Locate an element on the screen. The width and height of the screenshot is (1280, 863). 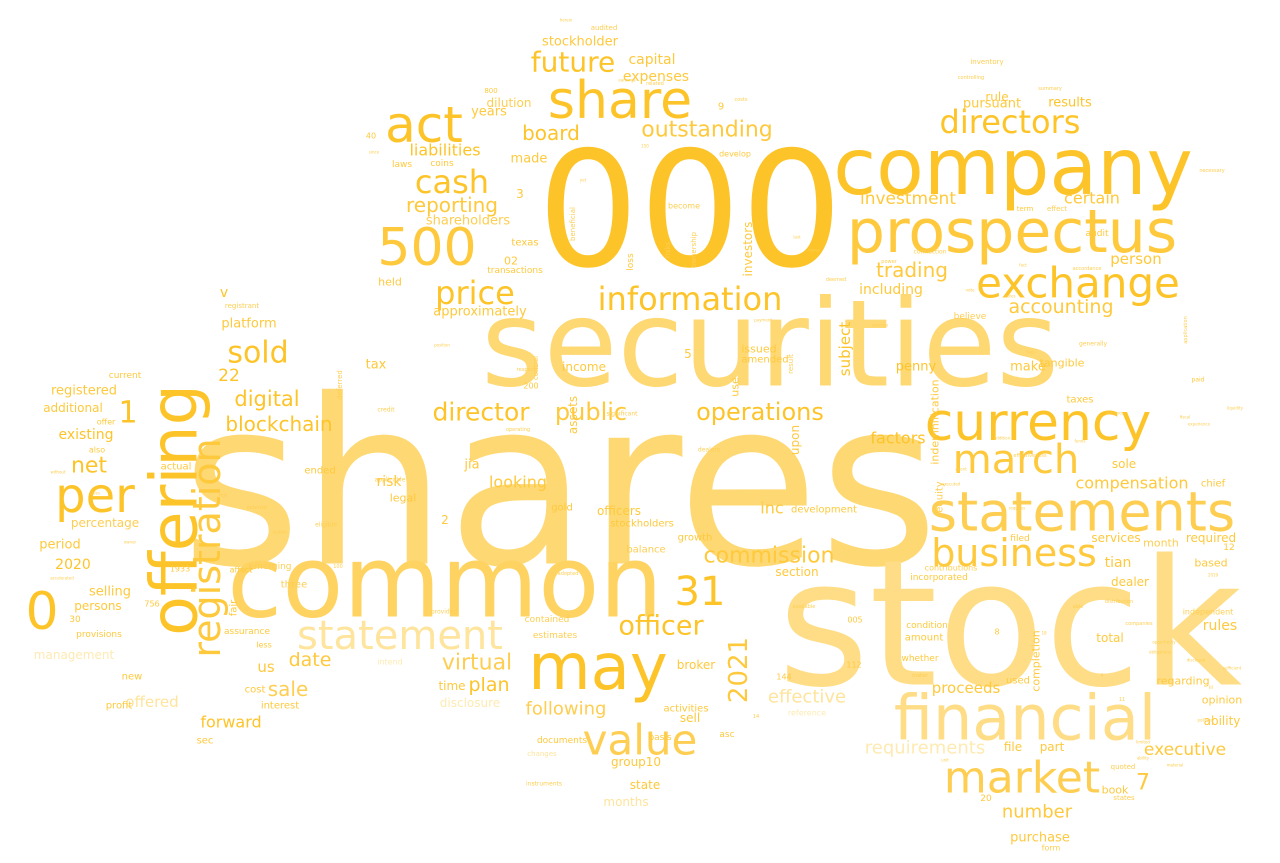
word-1933: 1933 is located at coordinates (180, 569).